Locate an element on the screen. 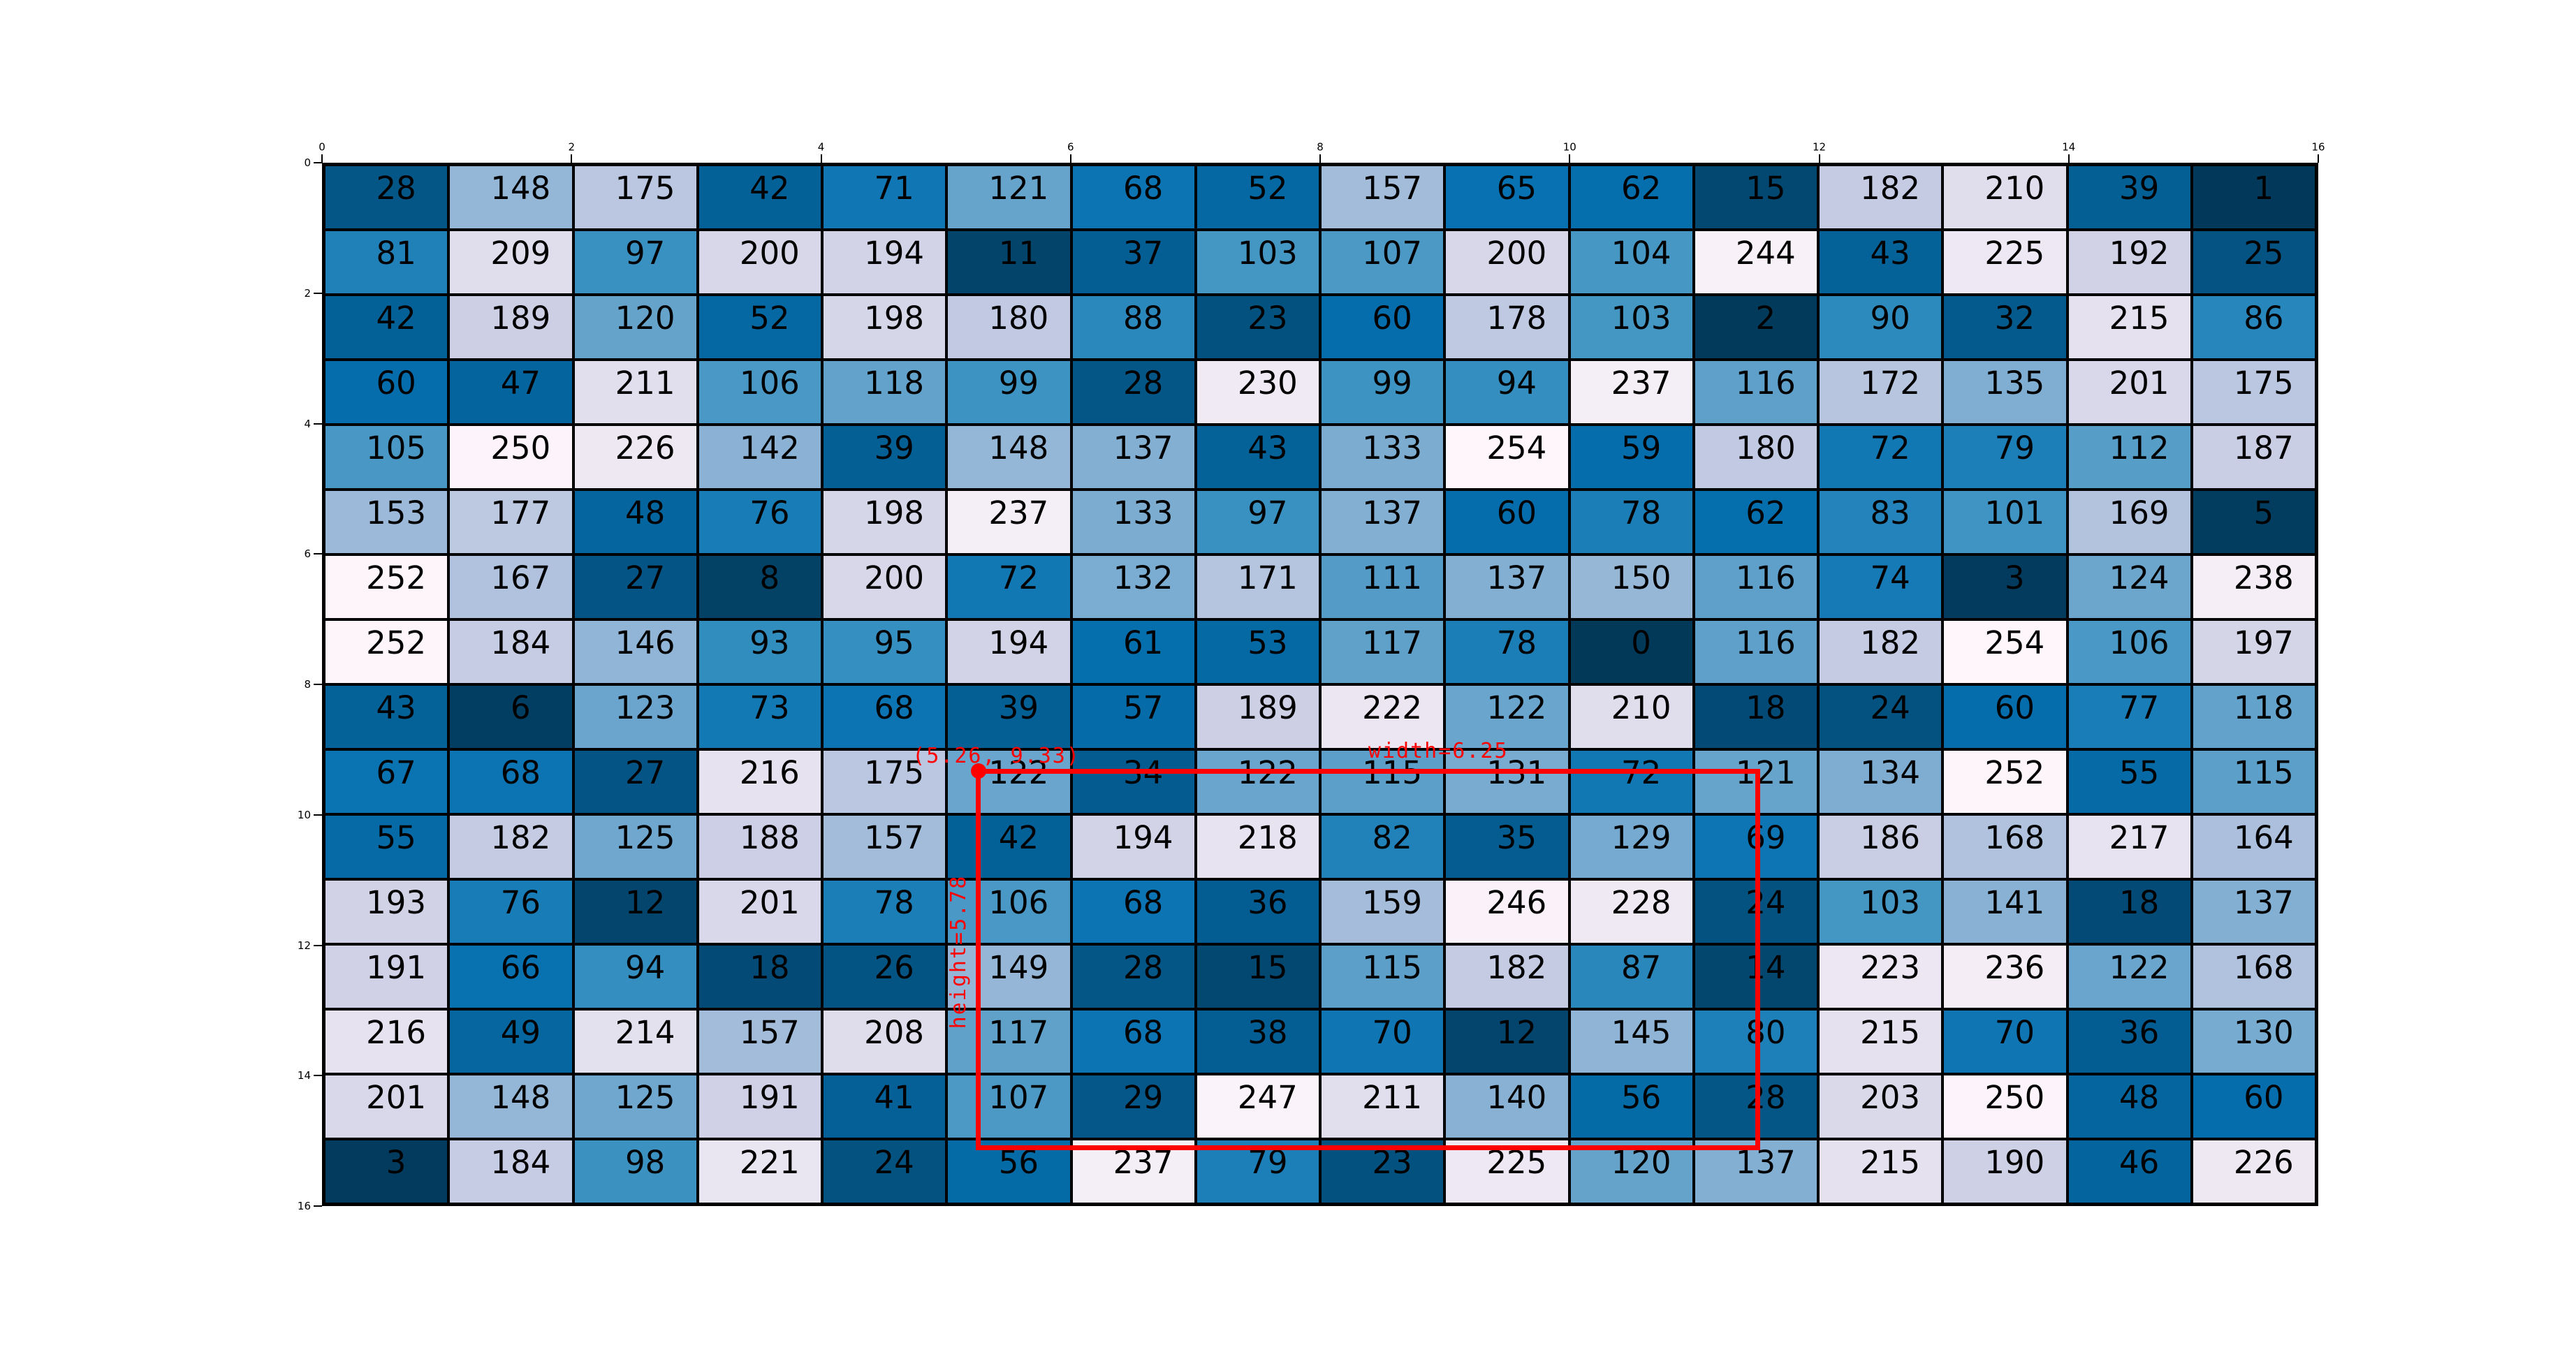 This screenshot has width=2576, height=1359. cell-value: 98 is located at coordinates (645, 1162).